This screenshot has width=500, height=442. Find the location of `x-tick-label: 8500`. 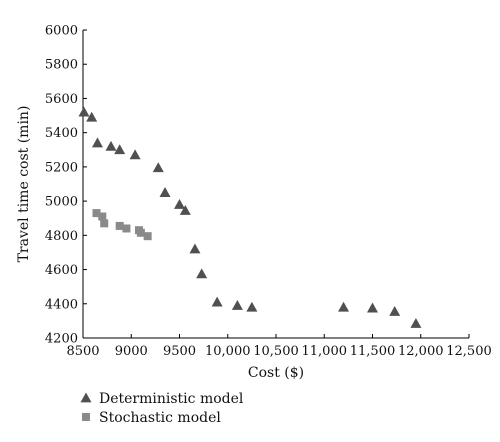

x-tick-label: 8500 is located at coordinates (82, 351).